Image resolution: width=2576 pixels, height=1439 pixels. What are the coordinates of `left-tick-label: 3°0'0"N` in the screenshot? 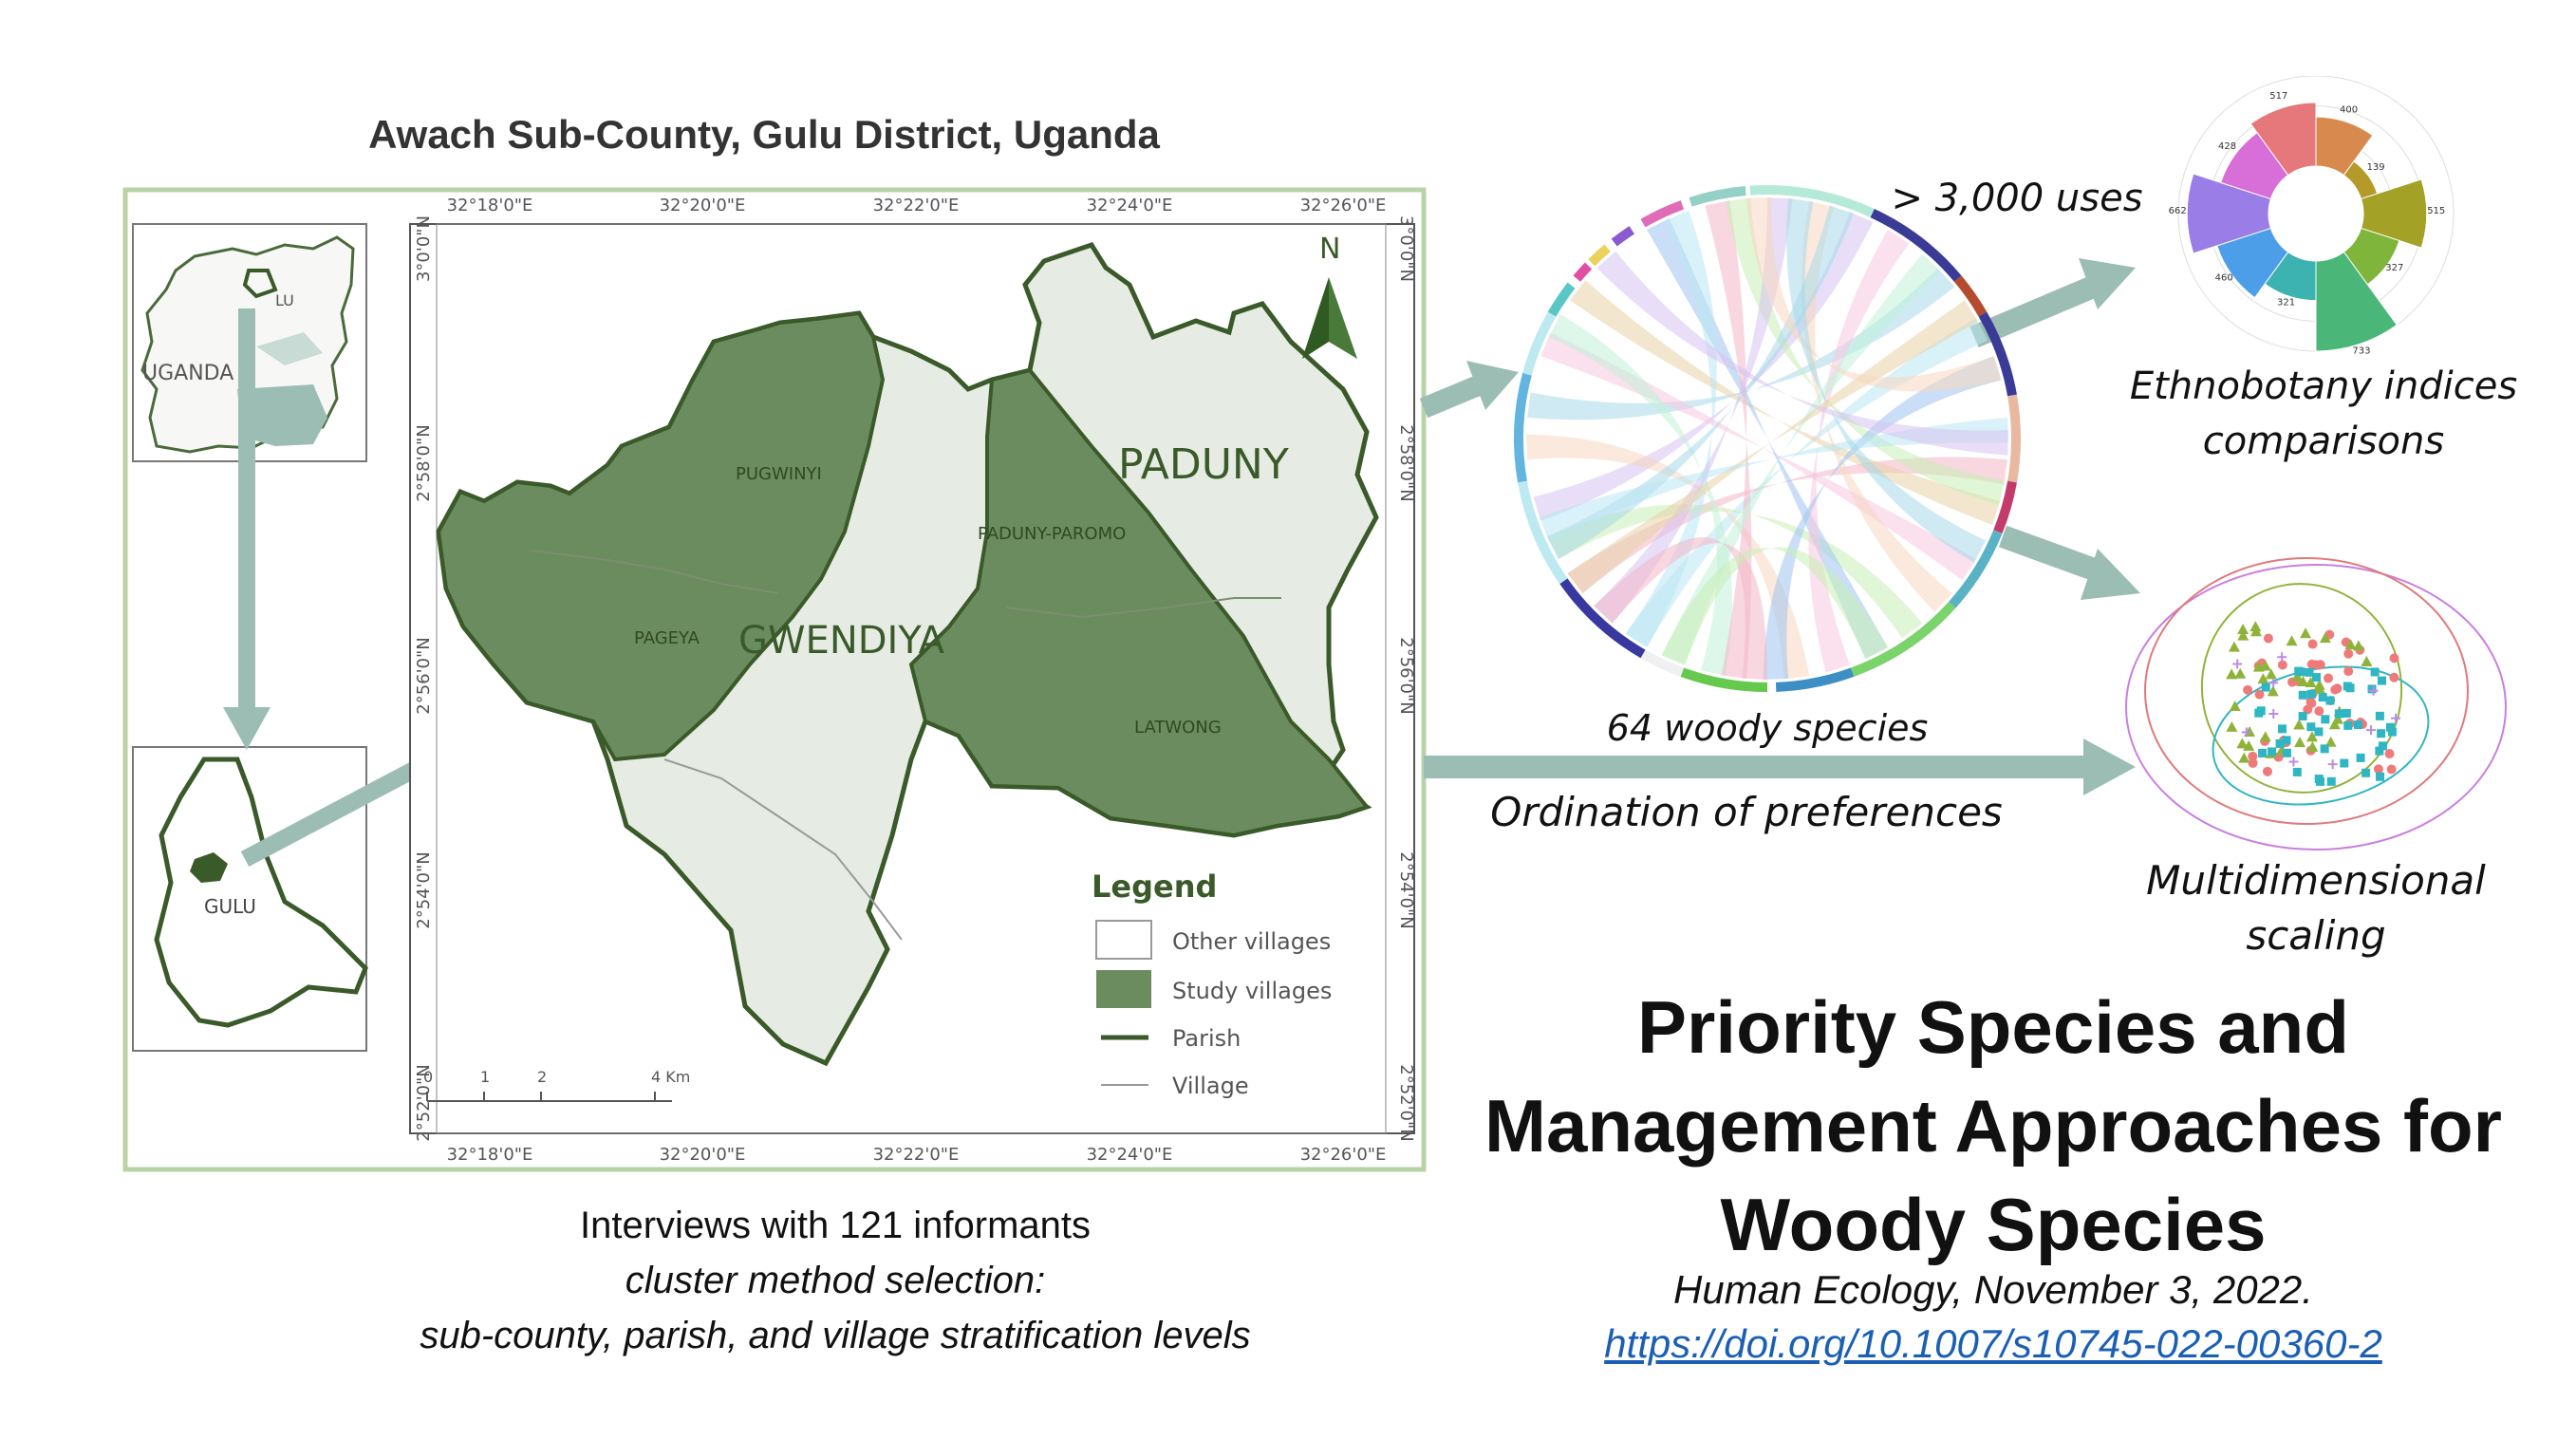 It's located at (424, 248).